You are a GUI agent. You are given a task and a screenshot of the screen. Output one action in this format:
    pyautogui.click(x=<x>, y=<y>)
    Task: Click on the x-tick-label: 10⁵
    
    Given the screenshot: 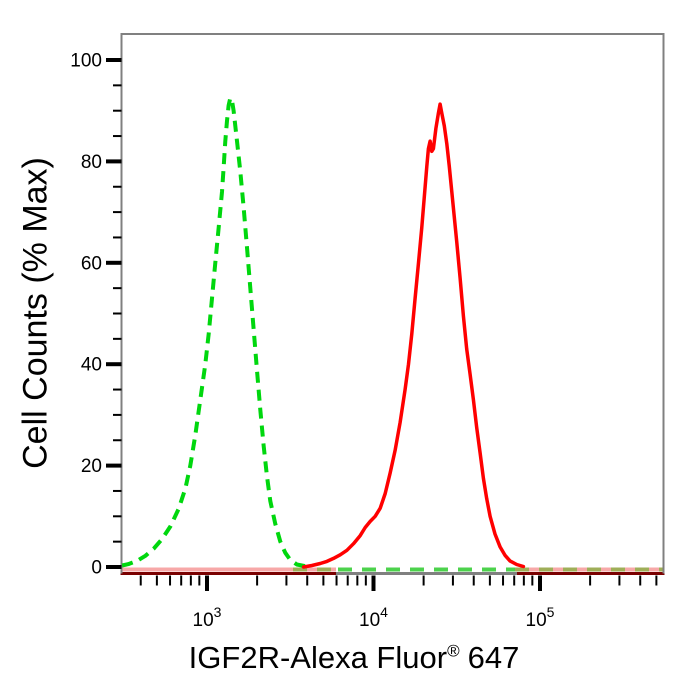 What is the action you would take?
    pyautogui.click(x=540, y=617)
    